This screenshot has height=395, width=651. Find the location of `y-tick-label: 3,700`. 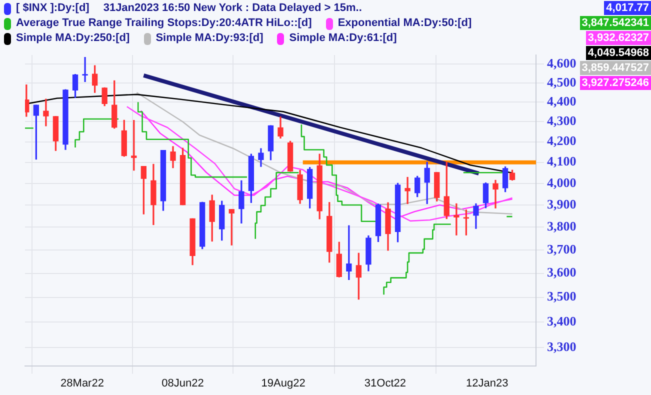

y-tick-label: 3,700 is located at coordinates (561, 248).